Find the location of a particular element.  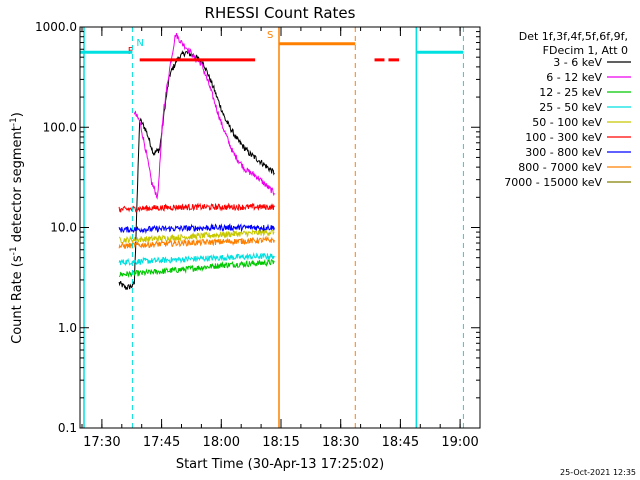

x-tick-label: 18:00 is located at coordinates (221, 442).